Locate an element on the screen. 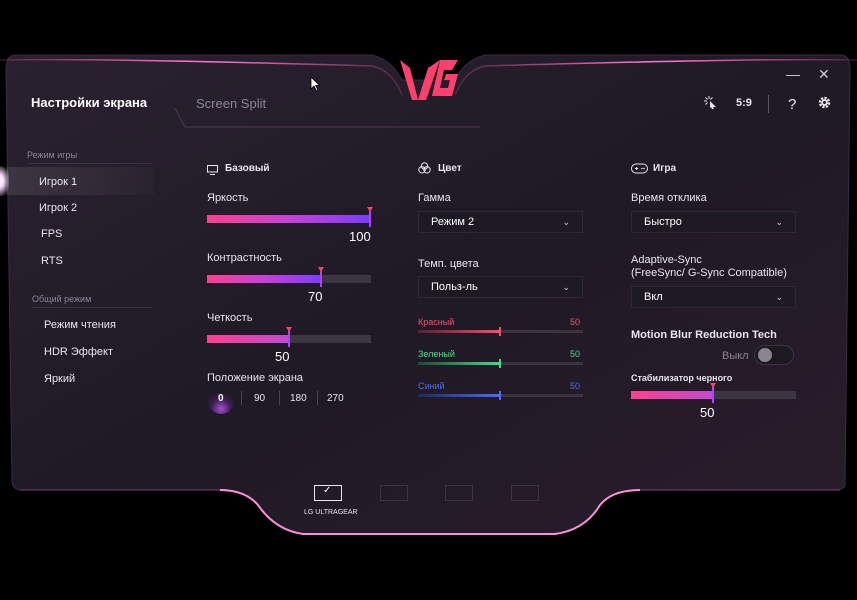  color-section-heading: Цвет is located at coordinates (450, 168).